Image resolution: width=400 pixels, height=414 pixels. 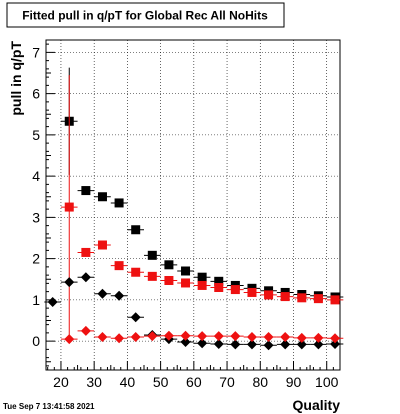 I want to click on x-tick-label: 60, so click(x=194, y=382).